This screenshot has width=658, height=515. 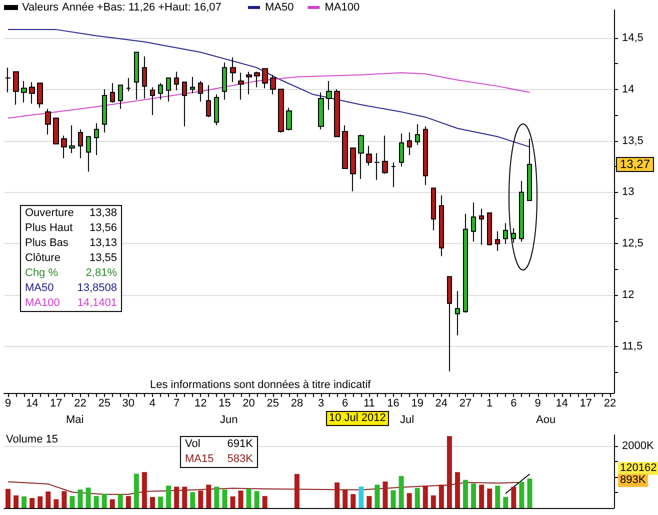 What do you see at coordinates (260, 385) in the screenshot?
I see `annotation: Les informations sont données à titre indicatif` at bounding box center [260, 385].